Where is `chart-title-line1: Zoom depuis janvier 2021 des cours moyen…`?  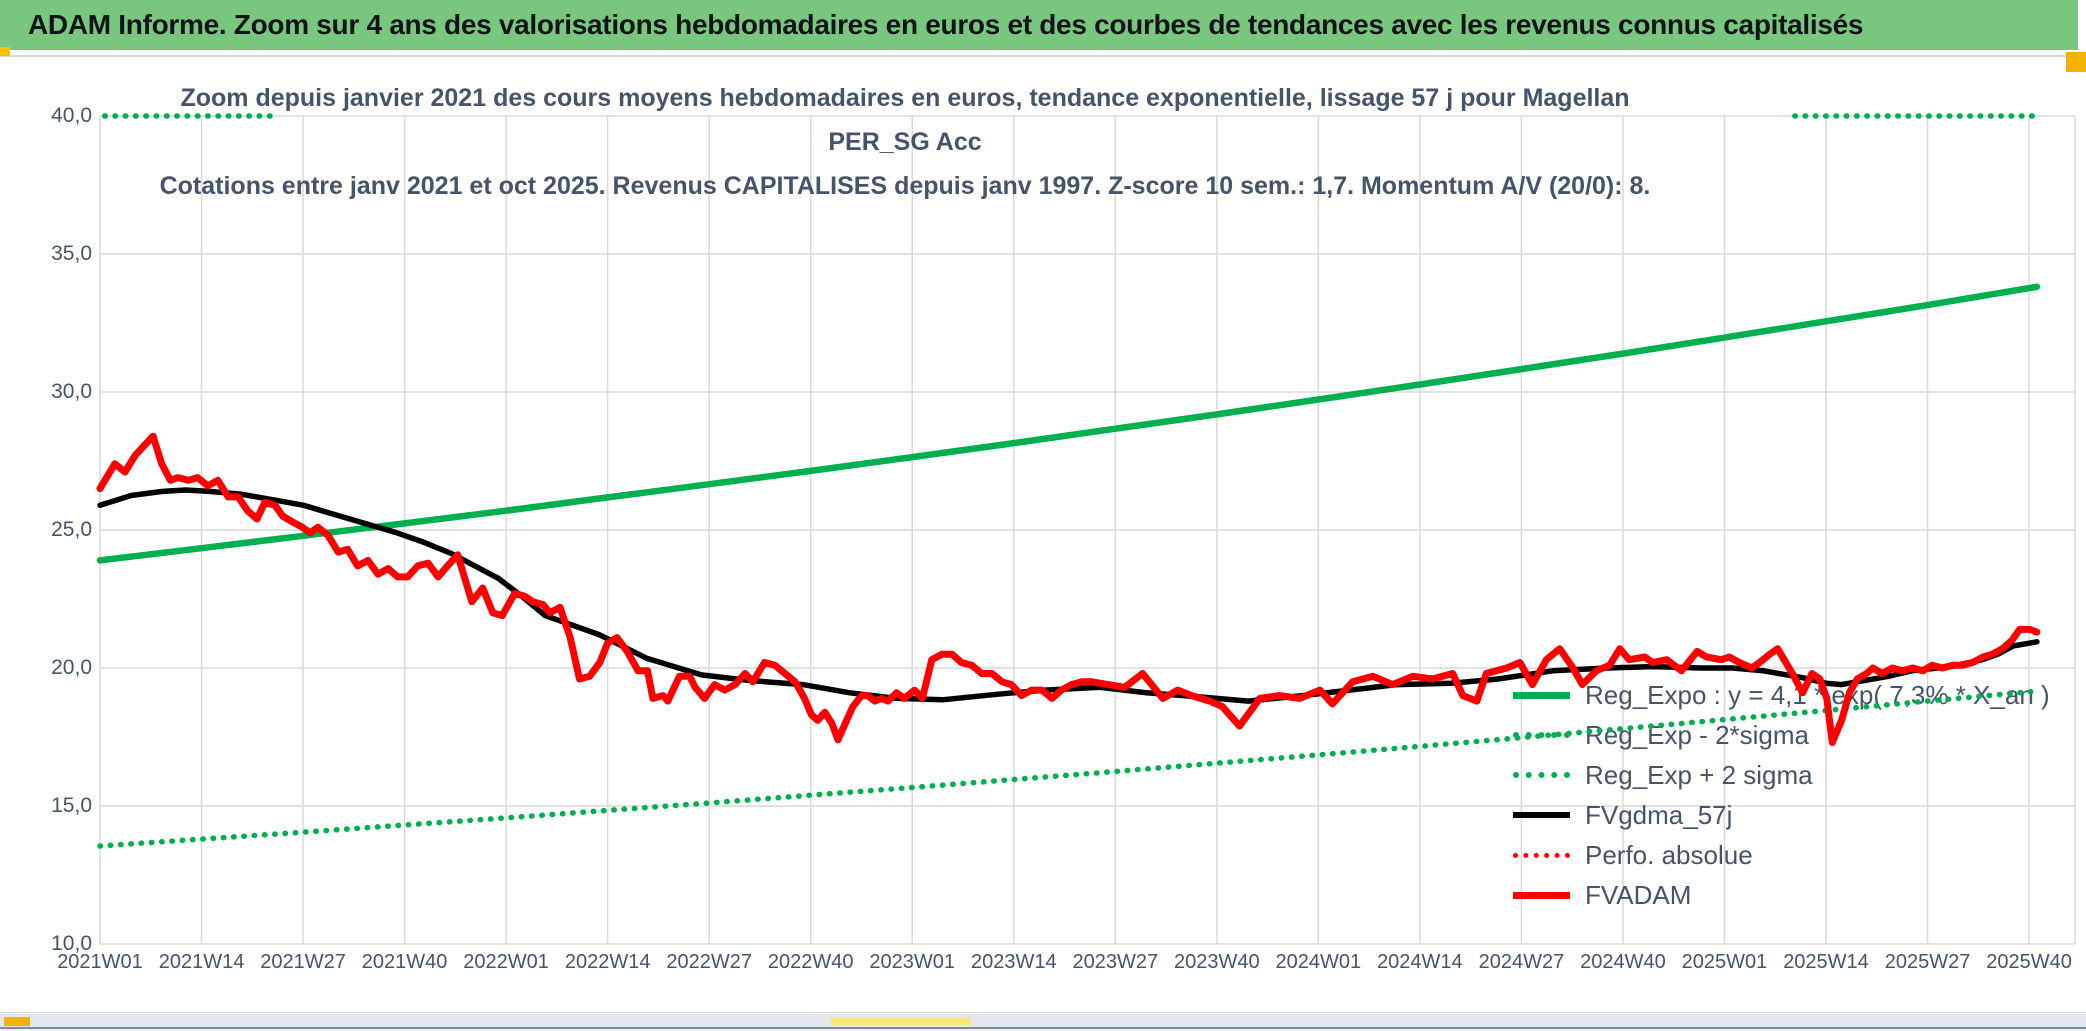 chart-title-line1: Zoom depuis janvier 2021 des cours moyen… is located at coordinates (905, 120).